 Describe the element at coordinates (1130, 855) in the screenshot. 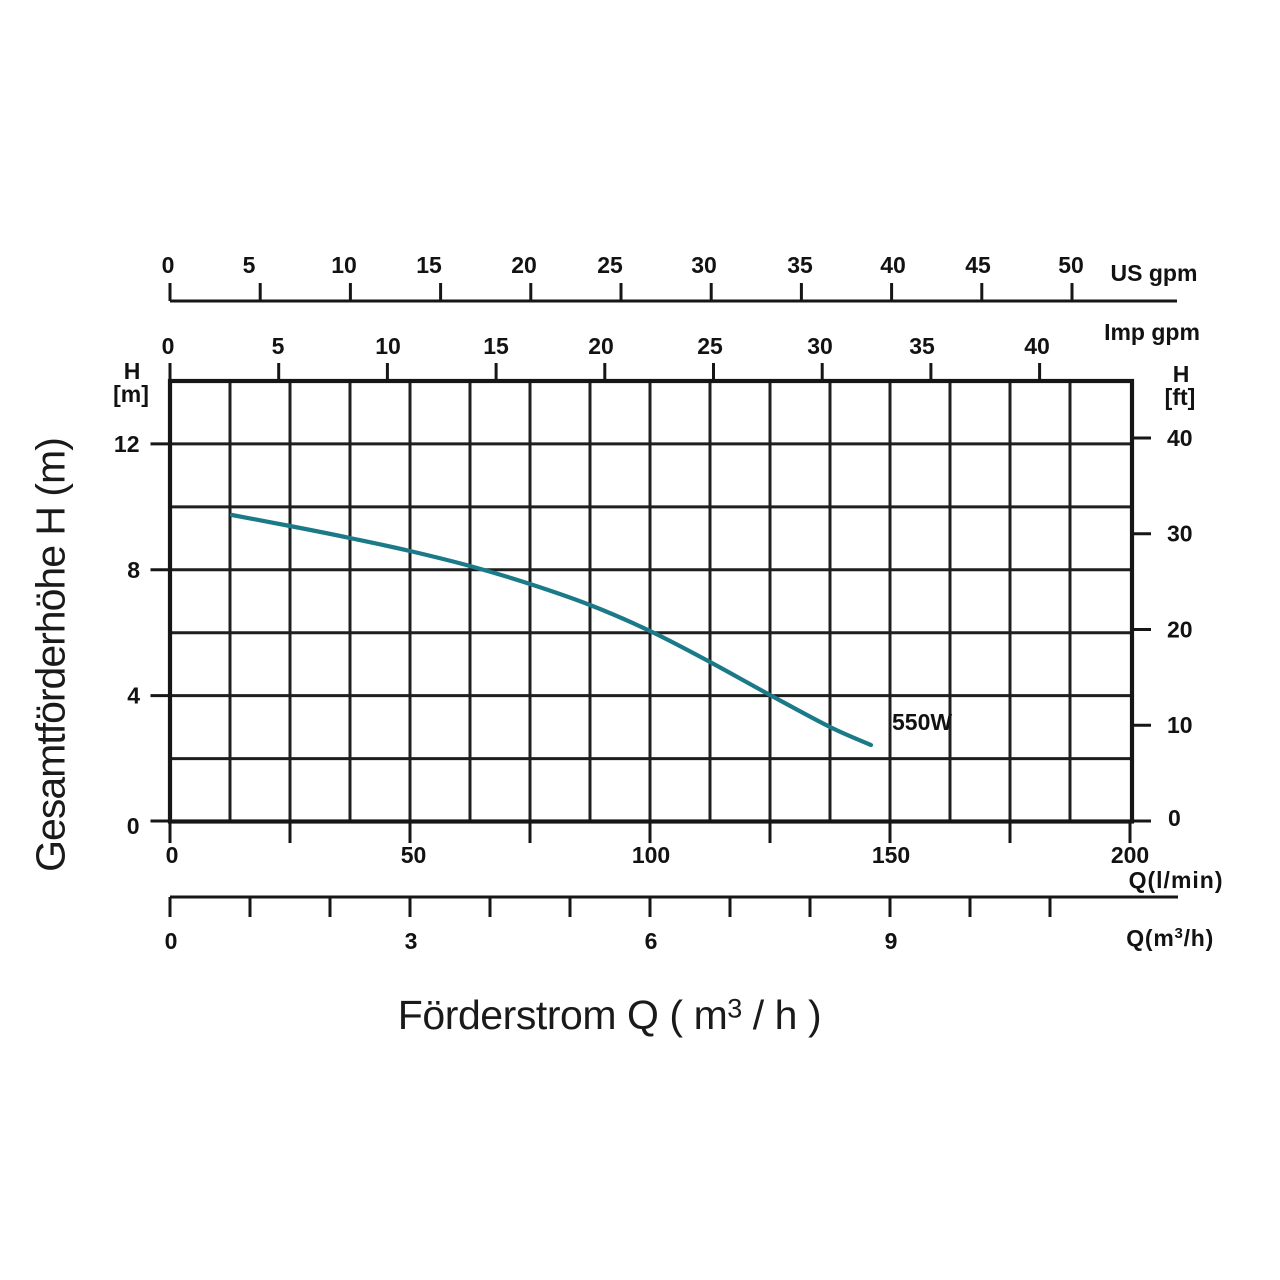

I see `svg-text: 200` at that location.